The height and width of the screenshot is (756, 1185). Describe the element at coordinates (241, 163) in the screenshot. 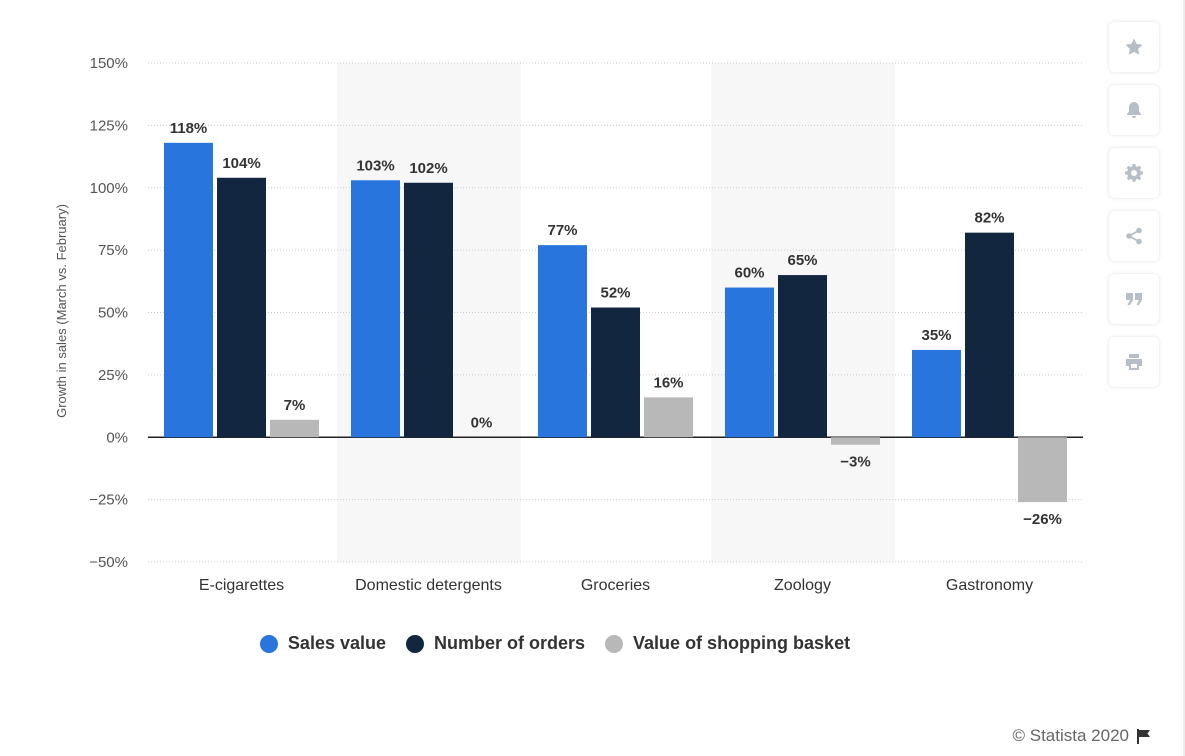

I see `data-label: 104%` at that location.